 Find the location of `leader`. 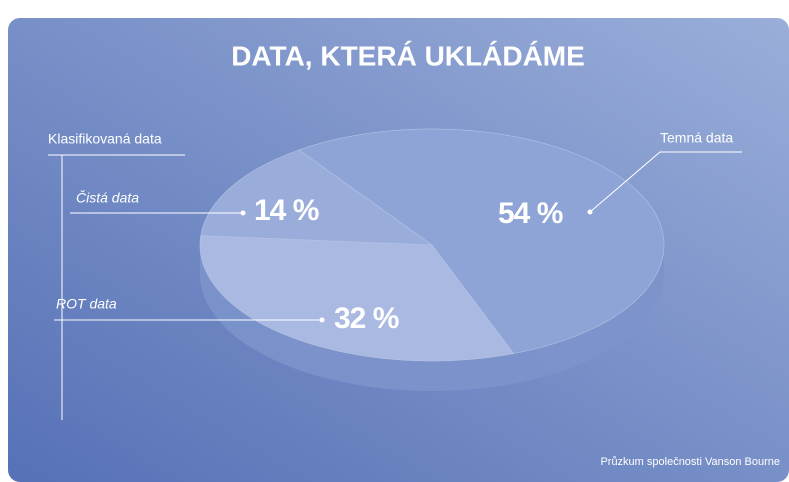

leader is located at coordinates (665, 182).